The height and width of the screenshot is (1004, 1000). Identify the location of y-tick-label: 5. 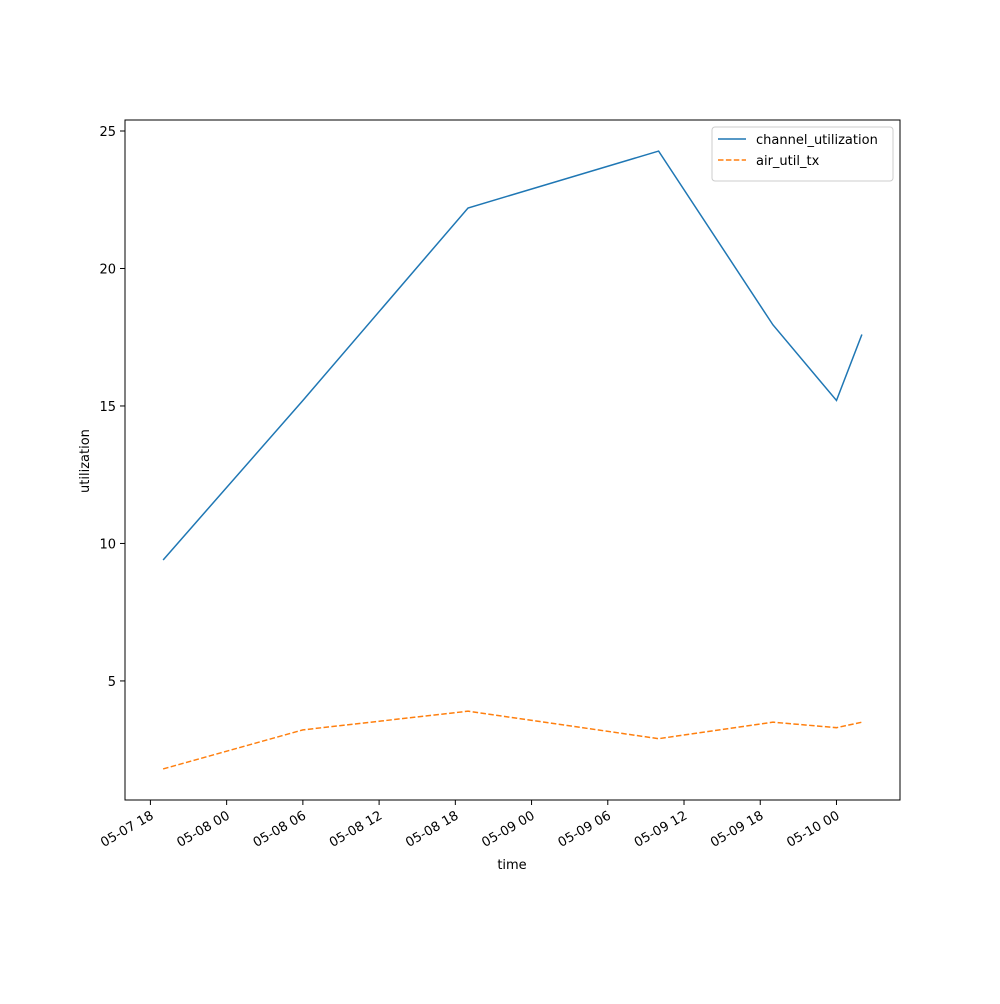
(112, 682).